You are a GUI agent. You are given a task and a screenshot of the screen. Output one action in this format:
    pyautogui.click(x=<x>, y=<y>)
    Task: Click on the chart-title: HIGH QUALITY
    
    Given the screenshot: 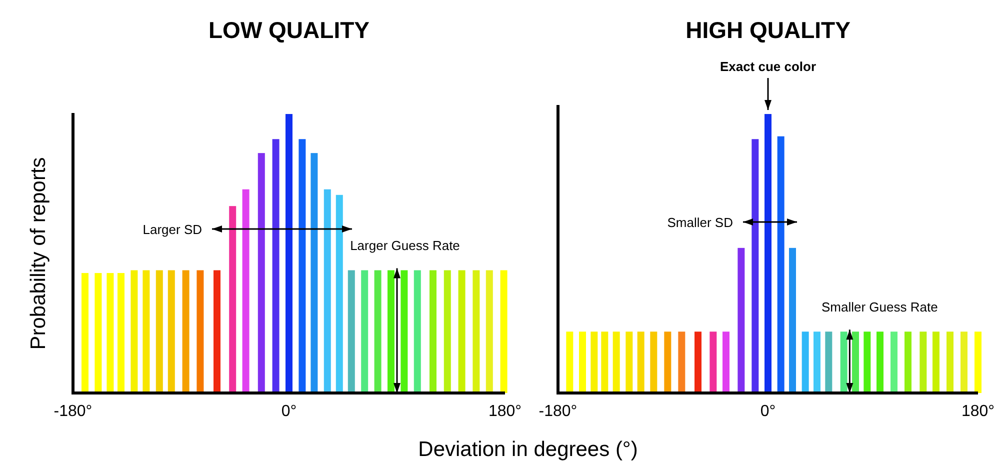 What is the action you would take?
    pyautogui.click(x=768, y=30)
    